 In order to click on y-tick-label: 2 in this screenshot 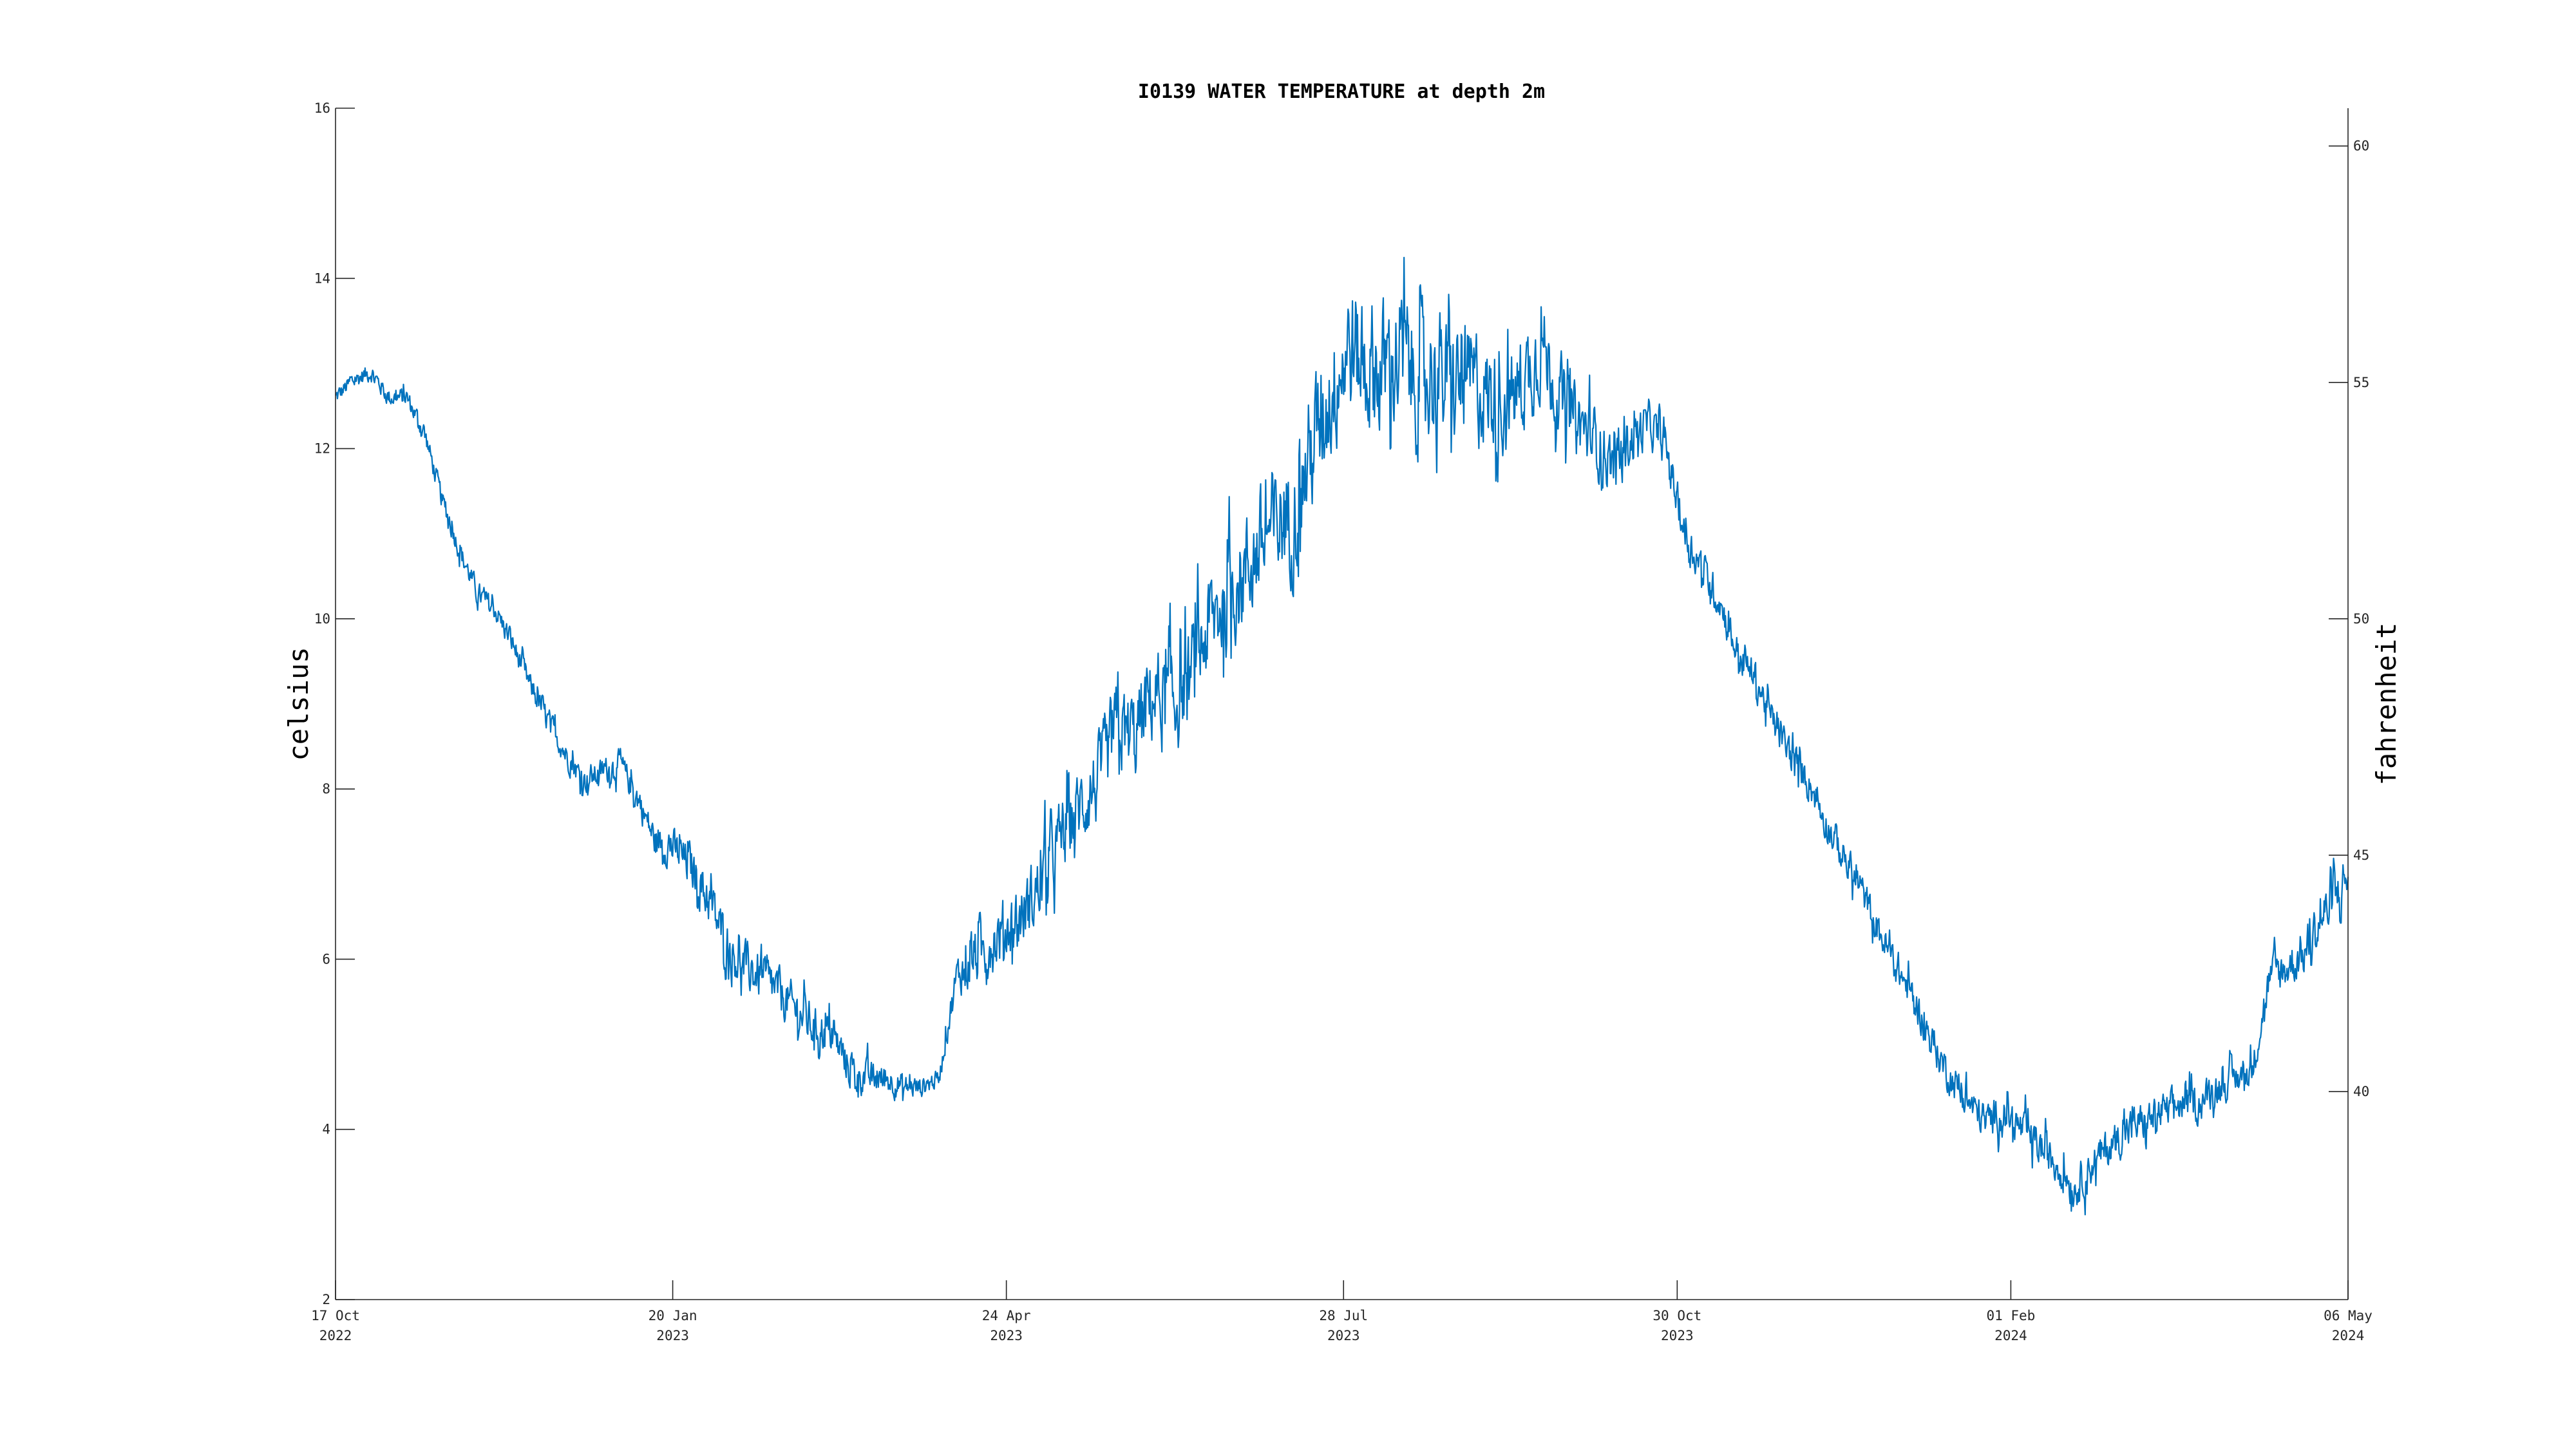, I will do `click(326, 1299)`.